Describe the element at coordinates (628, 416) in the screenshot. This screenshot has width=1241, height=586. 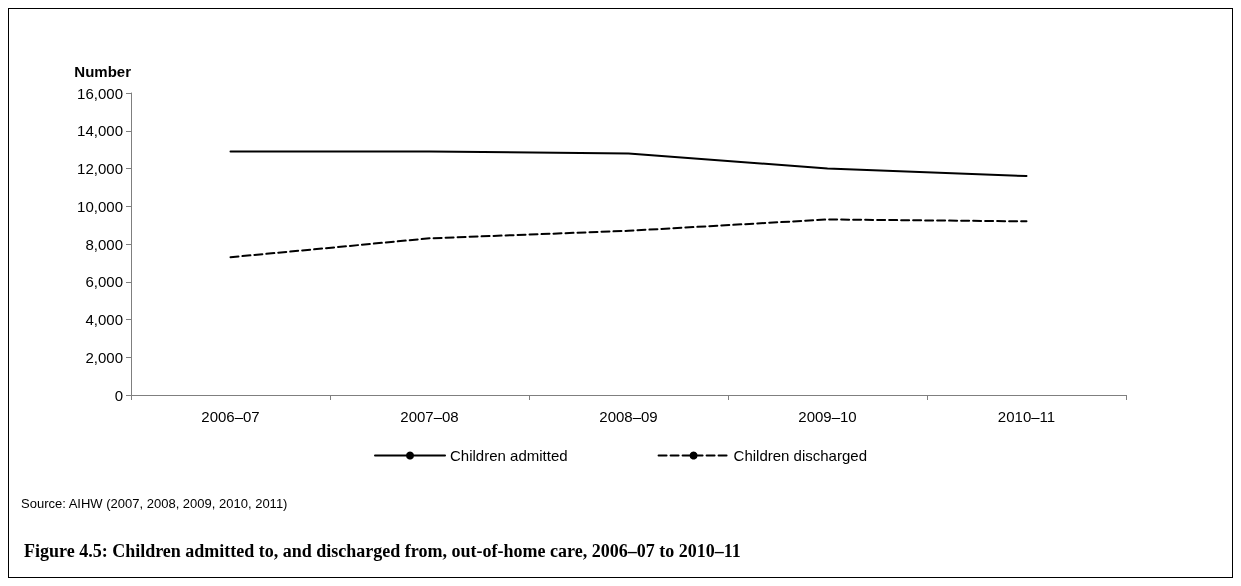
I see `x-tick-label: 2008–09` at that location.